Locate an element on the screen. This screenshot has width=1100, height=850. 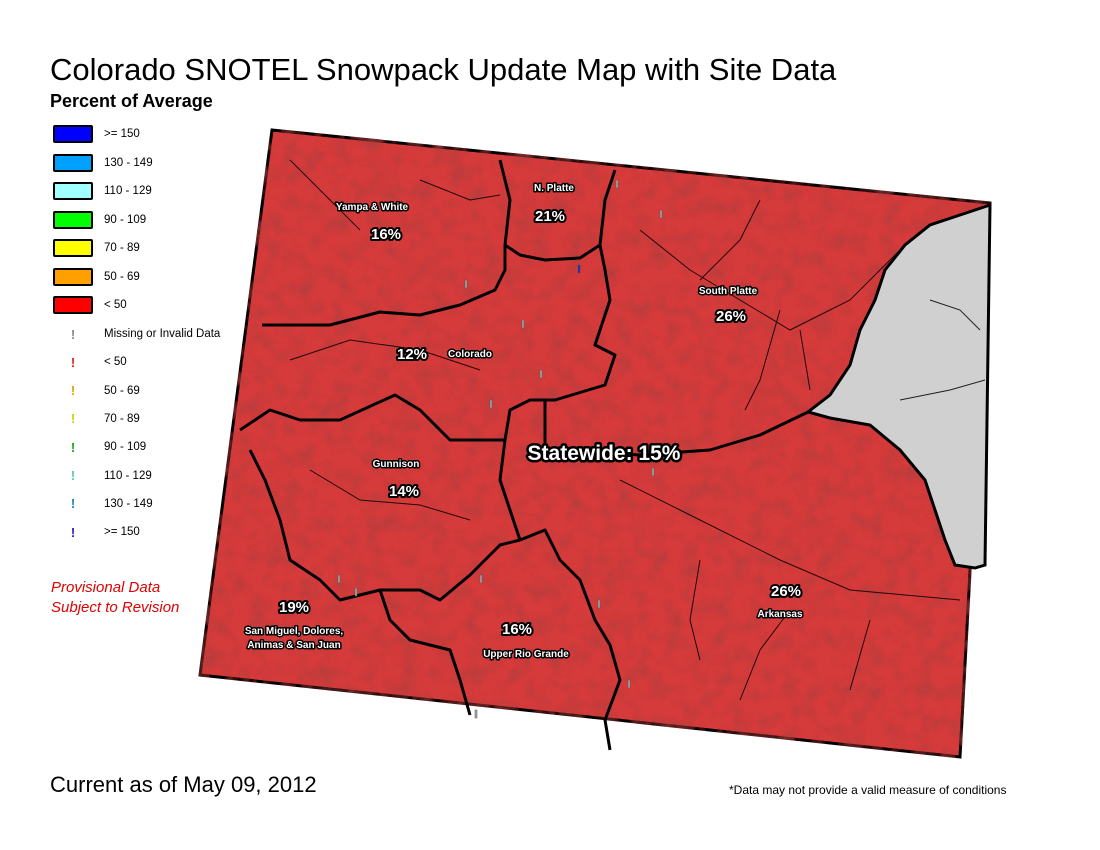
legend-site-3: ! 70 - 89 is located at coordinates (96, 419).